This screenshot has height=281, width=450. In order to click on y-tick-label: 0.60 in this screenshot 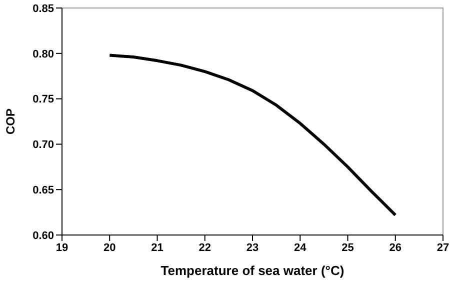, I will do `click(43, 236)`.